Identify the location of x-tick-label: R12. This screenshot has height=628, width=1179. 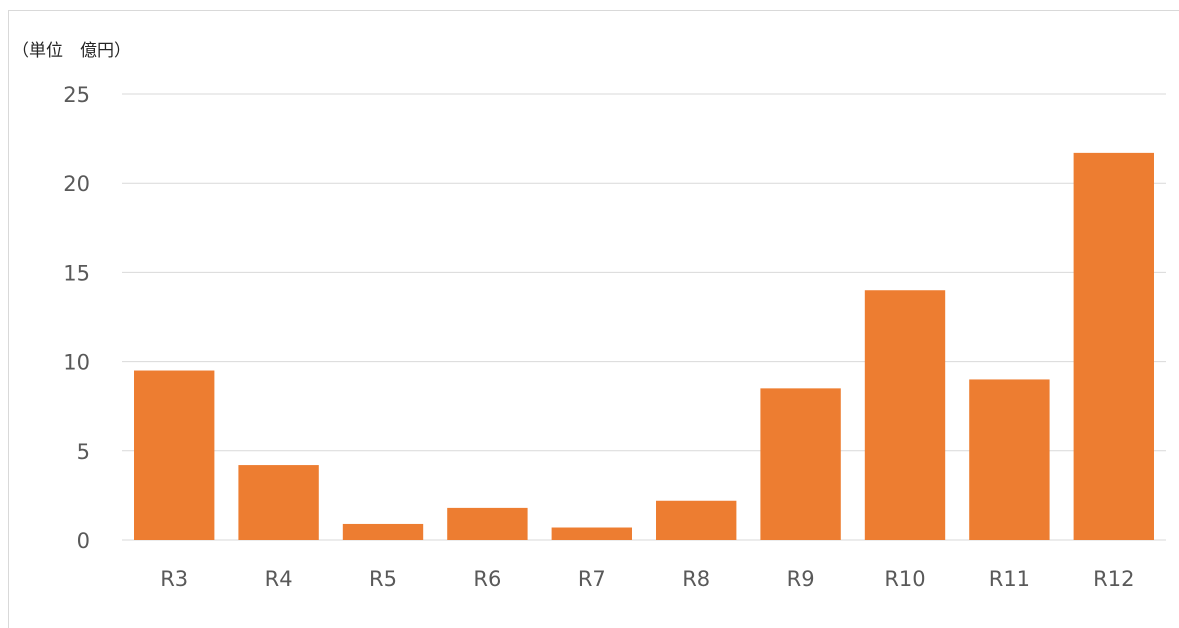
(1113, 579).